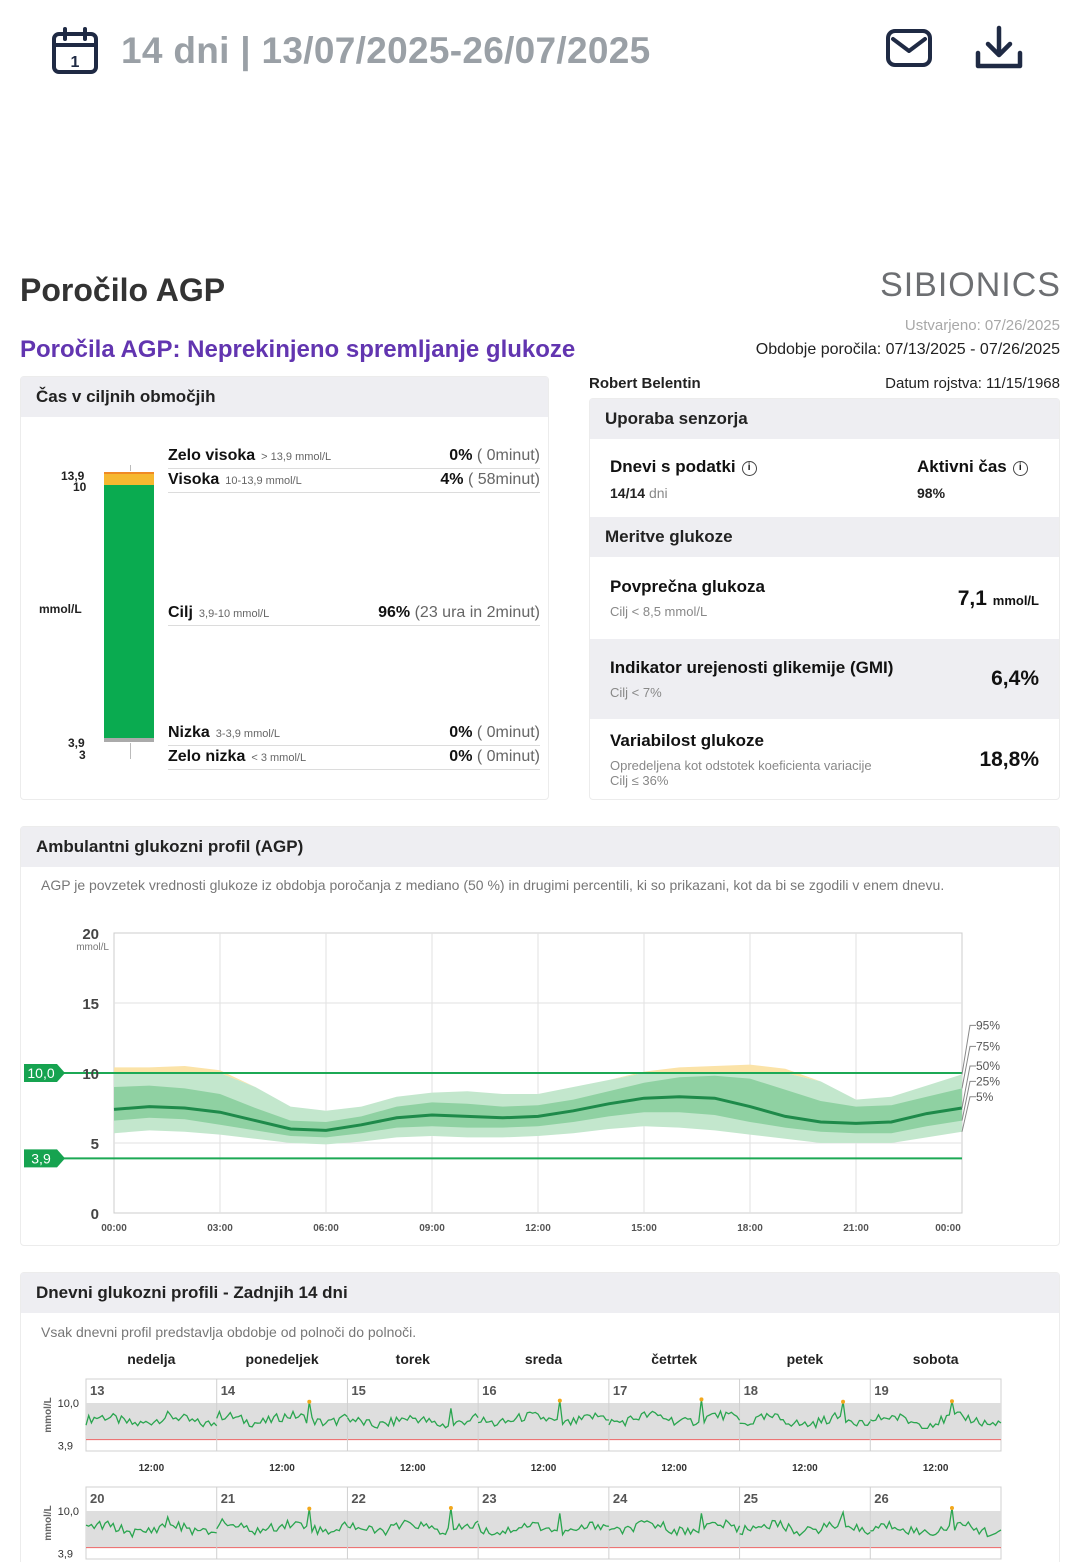 The image size is (1069, 1562). I want to click on daily-weekday-label: petek, so click(805, 1359).